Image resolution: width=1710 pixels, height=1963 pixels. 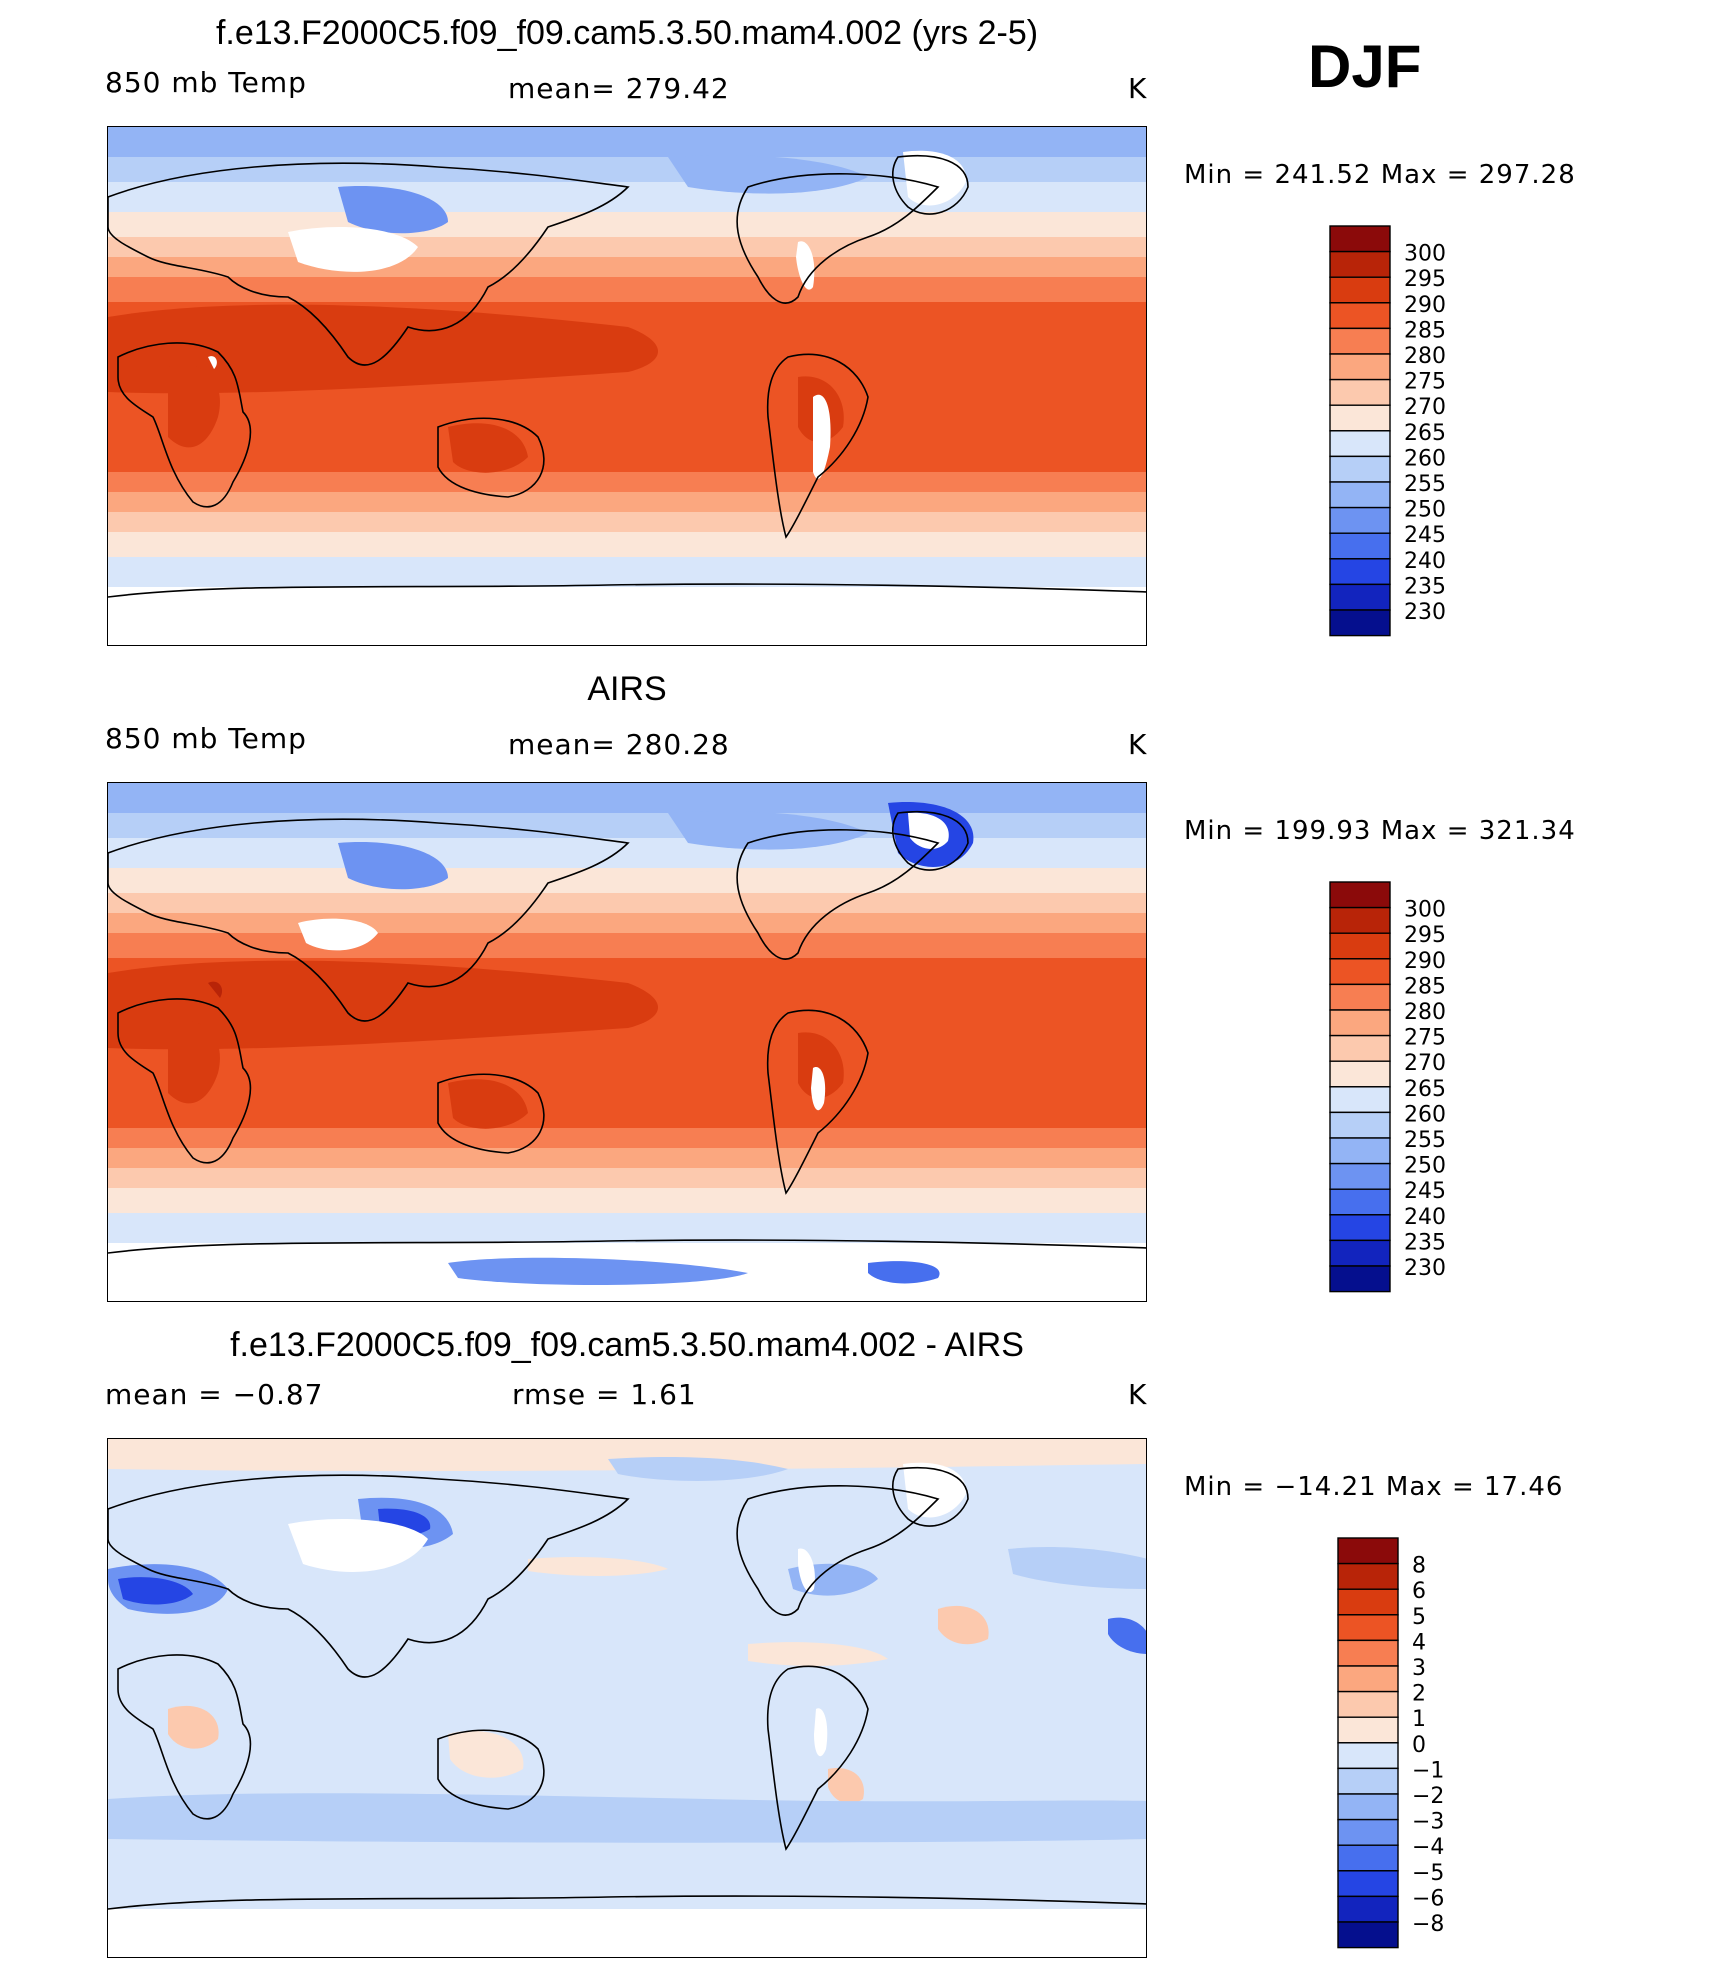 What do you see at coordinates (1380, 175) in the screenshot?
I see `panel1-minmax: Min = 241.52 Max = 297.28` at bounding box center [1380, 175].